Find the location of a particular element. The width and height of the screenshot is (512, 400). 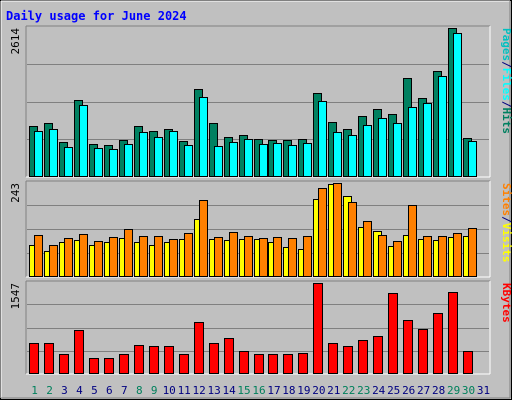

x-tick-label-day-31: 31 is located at coordinates (483, 390).